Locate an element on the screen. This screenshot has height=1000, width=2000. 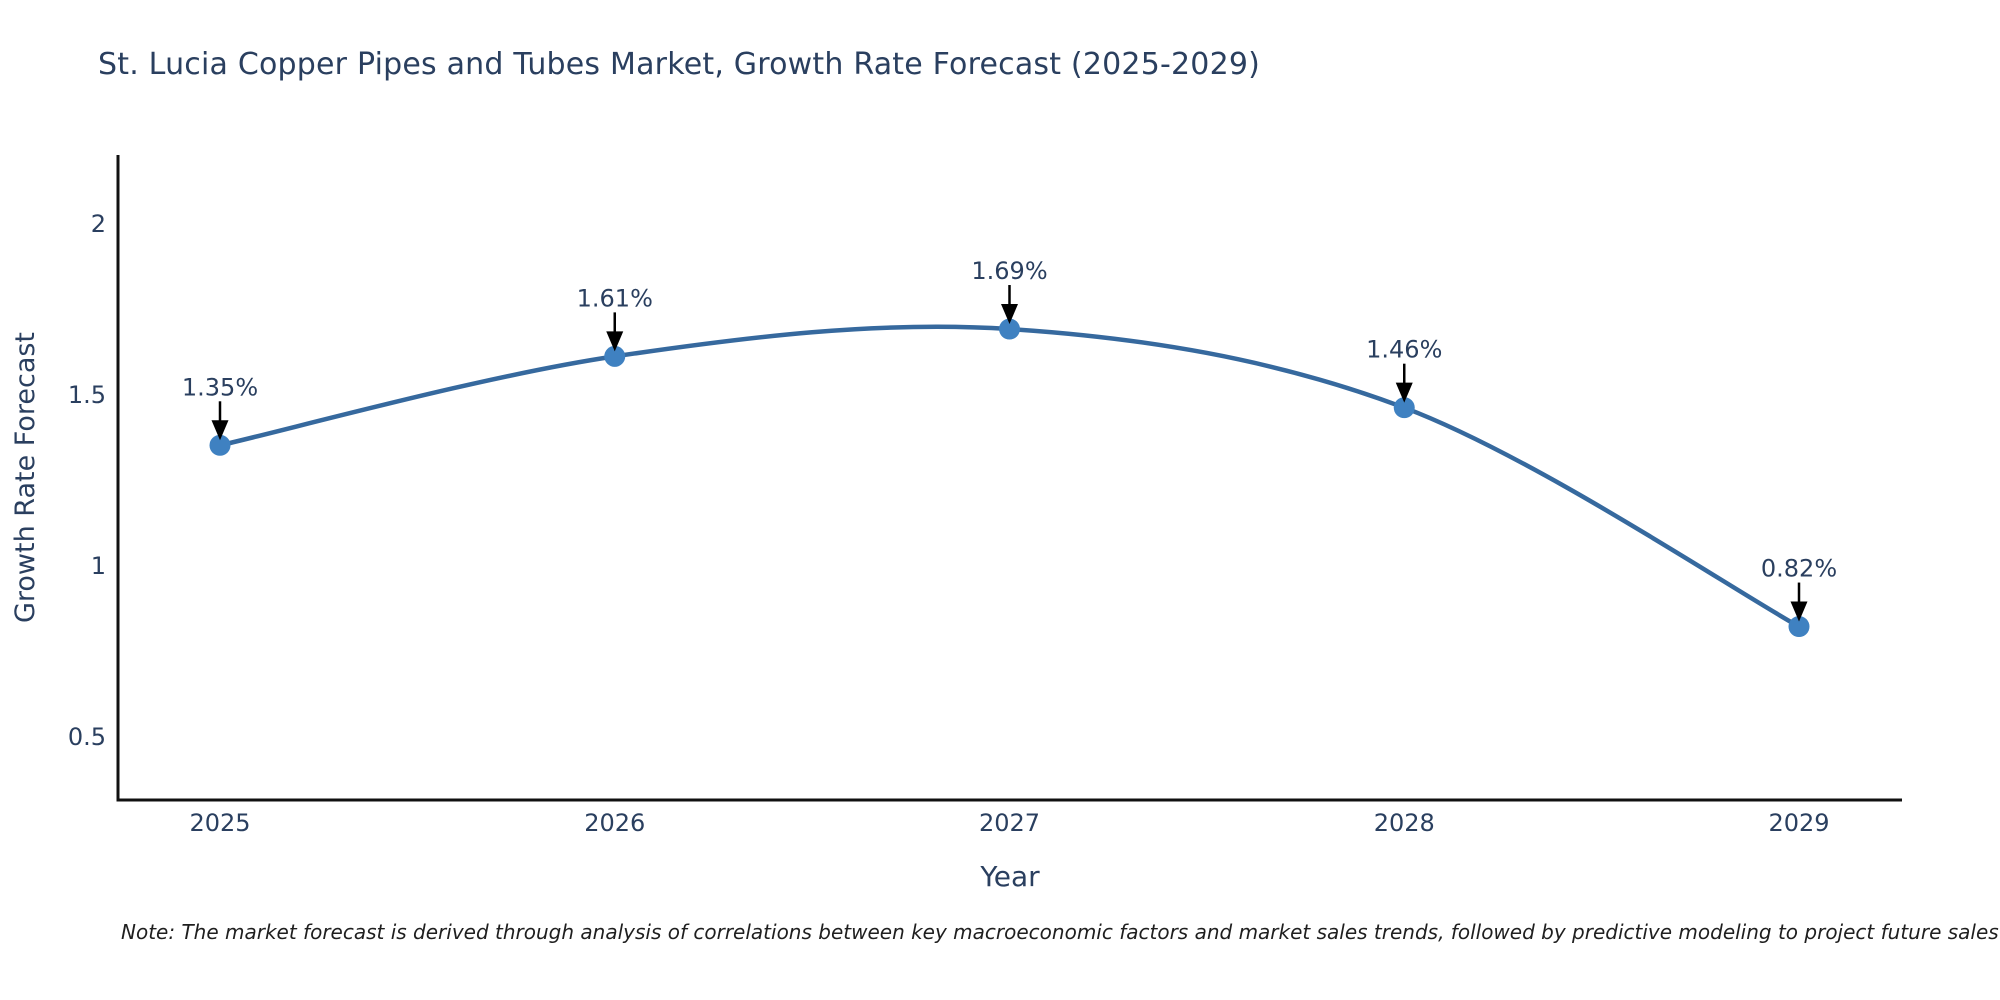
x-tick-label-2025: 2025 is located at coordinates (219, 823).